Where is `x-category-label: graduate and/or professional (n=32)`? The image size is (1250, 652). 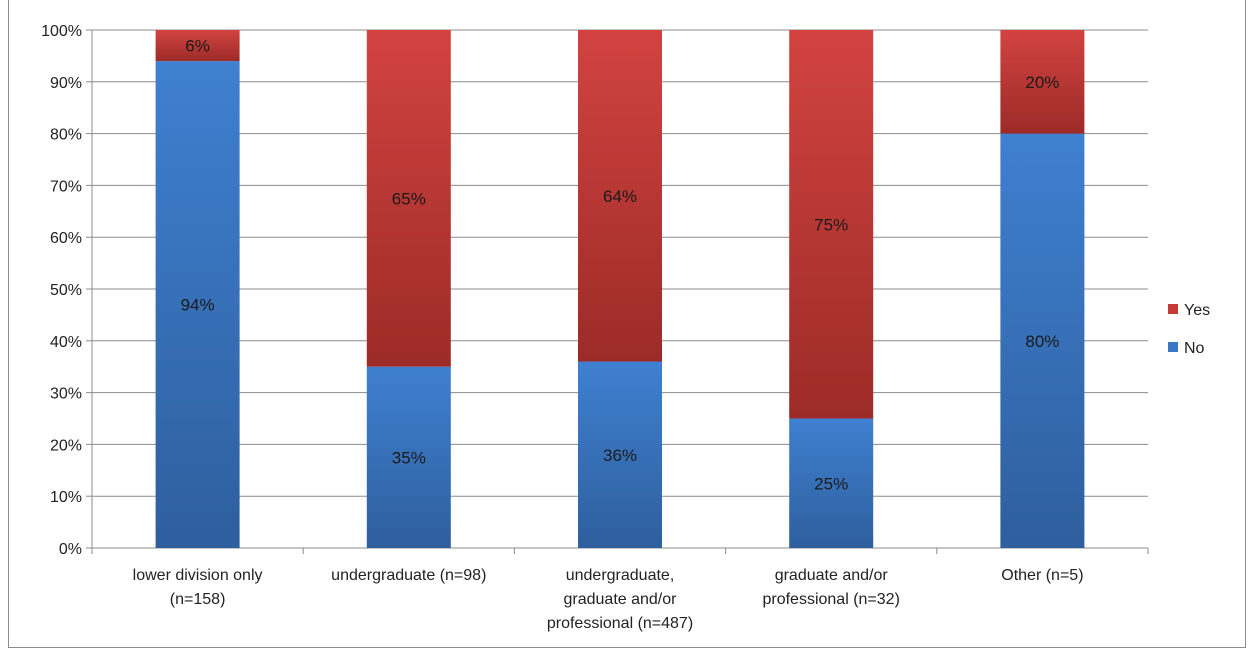
x-category-label: graduate and/or professional (n=32) is located at coordinates (830, 587).